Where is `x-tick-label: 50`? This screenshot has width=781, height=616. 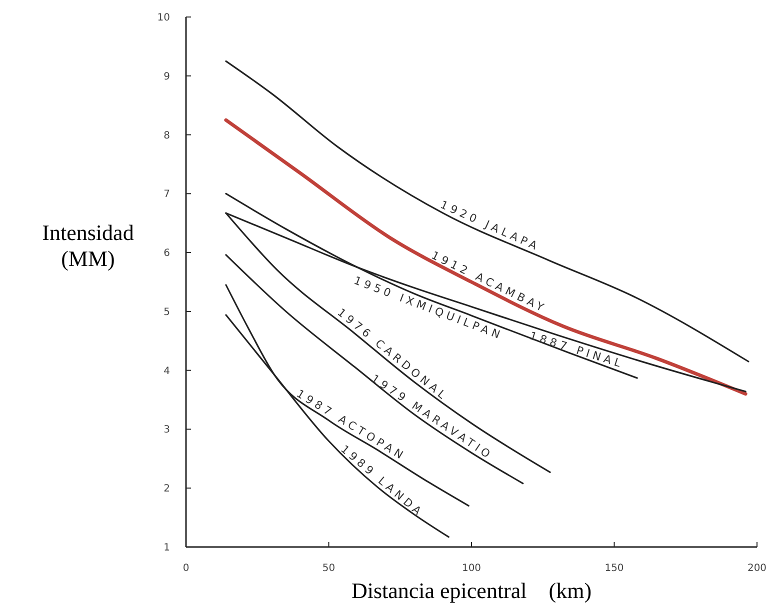
x-tick-label: 50 is located at coordinates (329, 568).